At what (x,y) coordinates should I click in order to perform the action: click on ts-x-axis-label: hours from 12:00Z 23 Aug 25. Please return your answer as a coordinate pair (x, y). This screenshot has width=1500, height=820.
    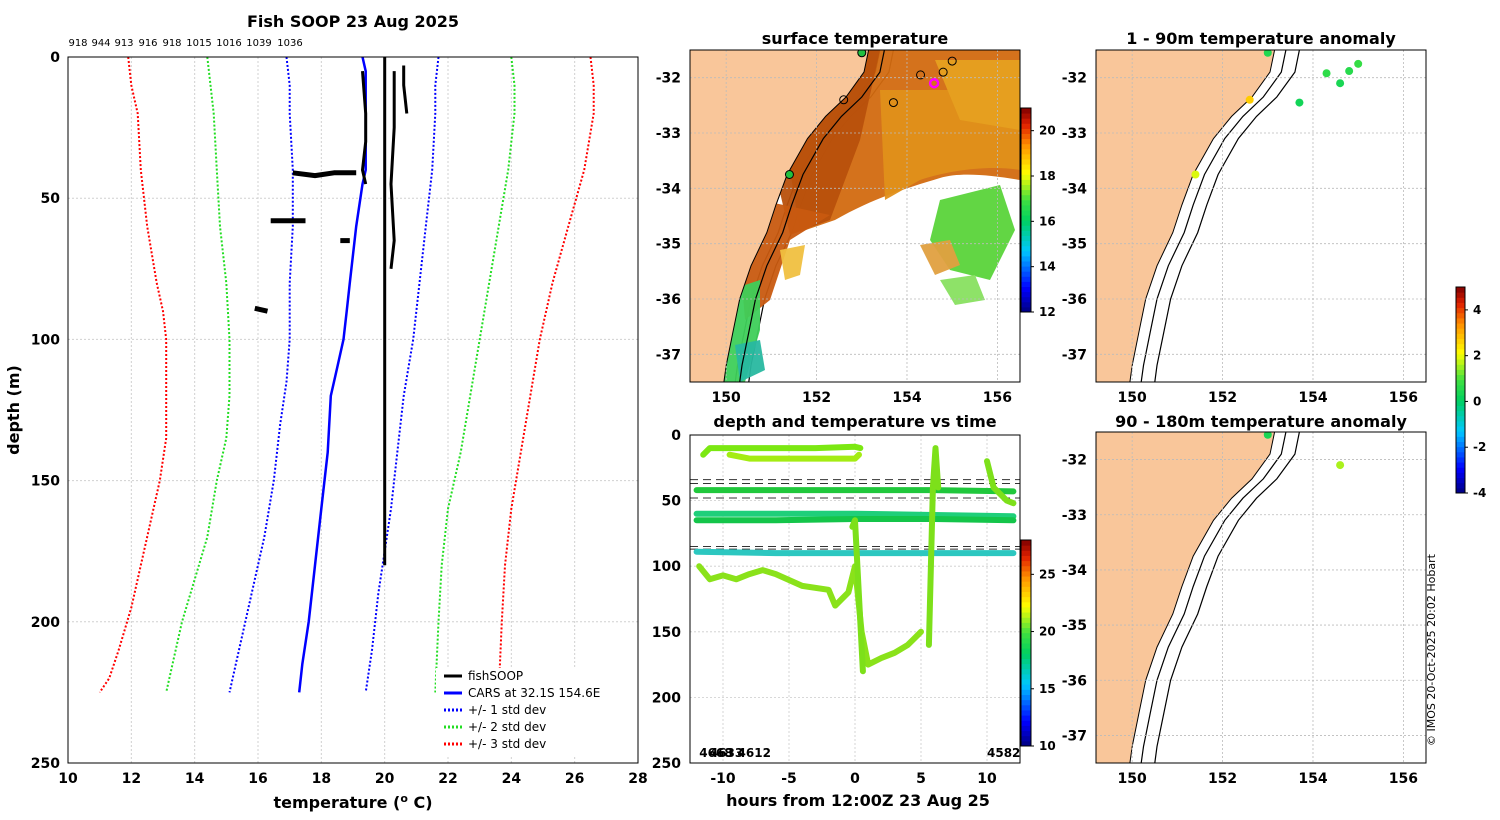
    Looking at the image, I should click on (858, 800).